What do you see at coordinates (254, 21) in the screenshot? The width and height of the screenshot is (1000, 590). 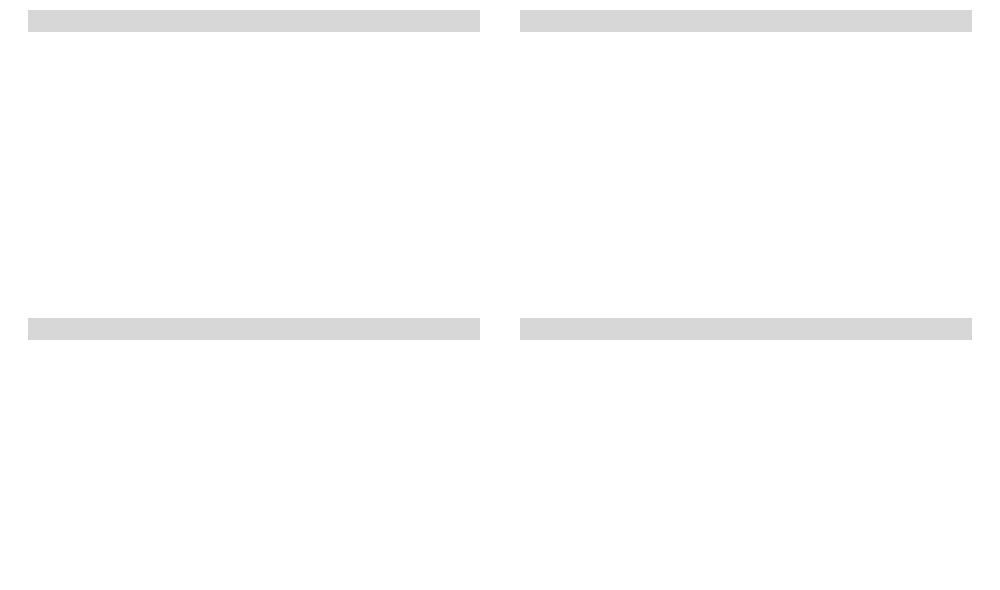 I see `section-header-discharge-characteristics` at bounding box center [254, 21].